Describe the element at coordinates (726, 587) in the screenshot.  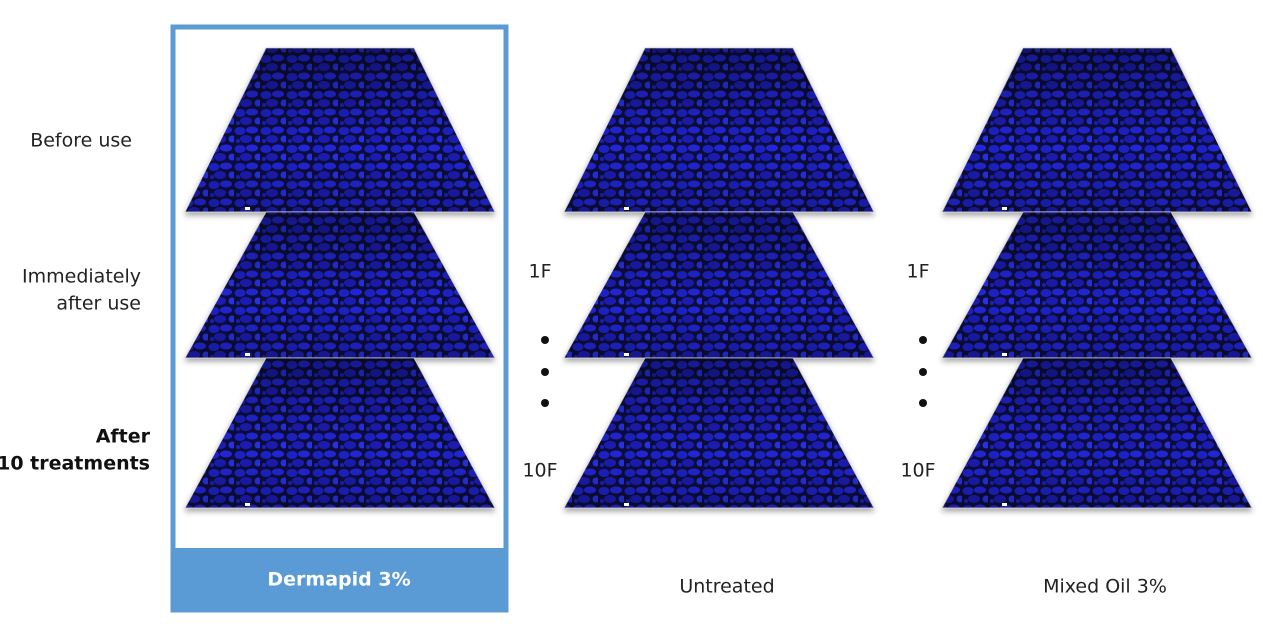
I see `column-label: Untreated` at that location.